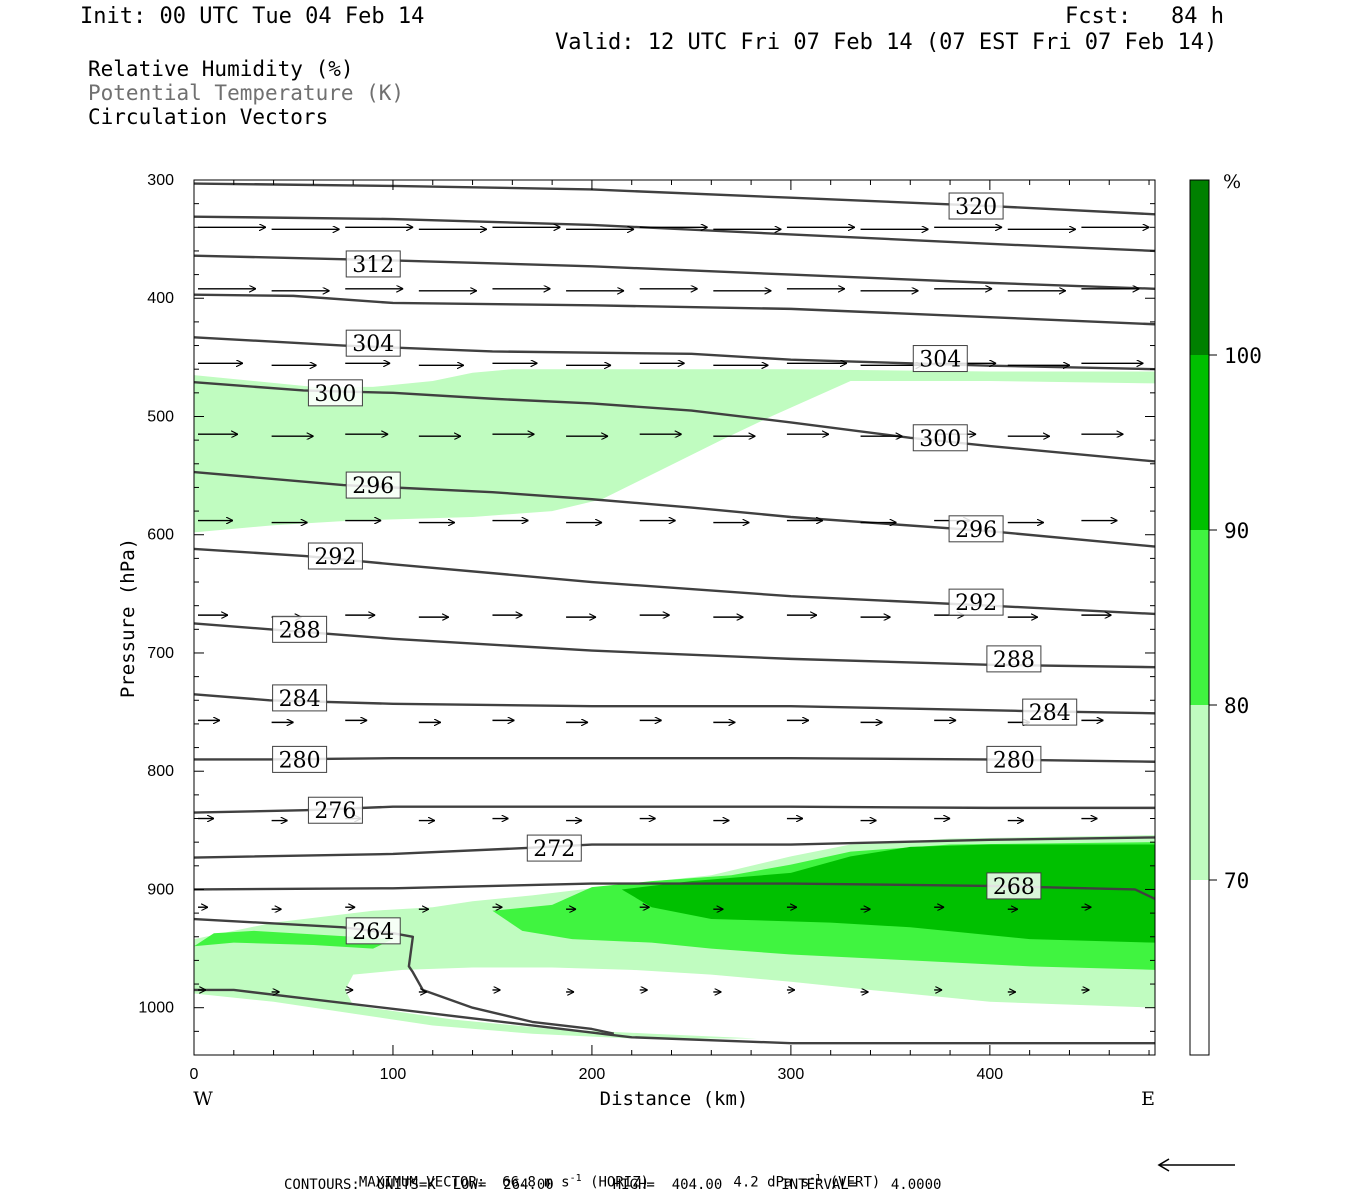 The image size is (1350, 1200). Describe the element at coordinates (575, 1178) in the screenshot. I see `max-vector-horiz-exponent: -1` at that location.